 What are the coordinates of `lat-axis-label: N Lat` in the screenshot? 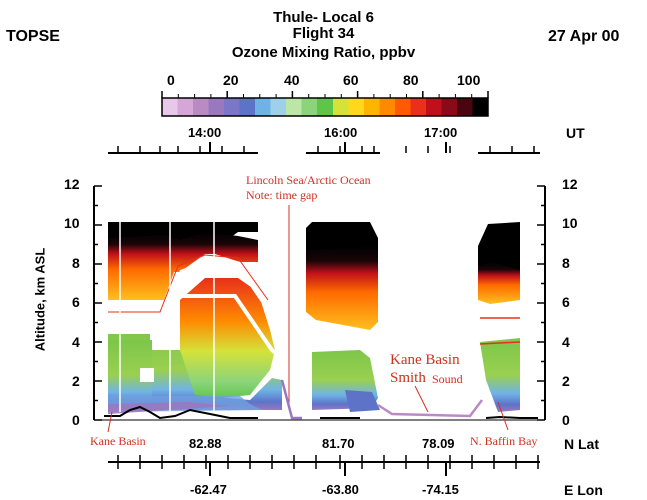 It's located at (581, 444).